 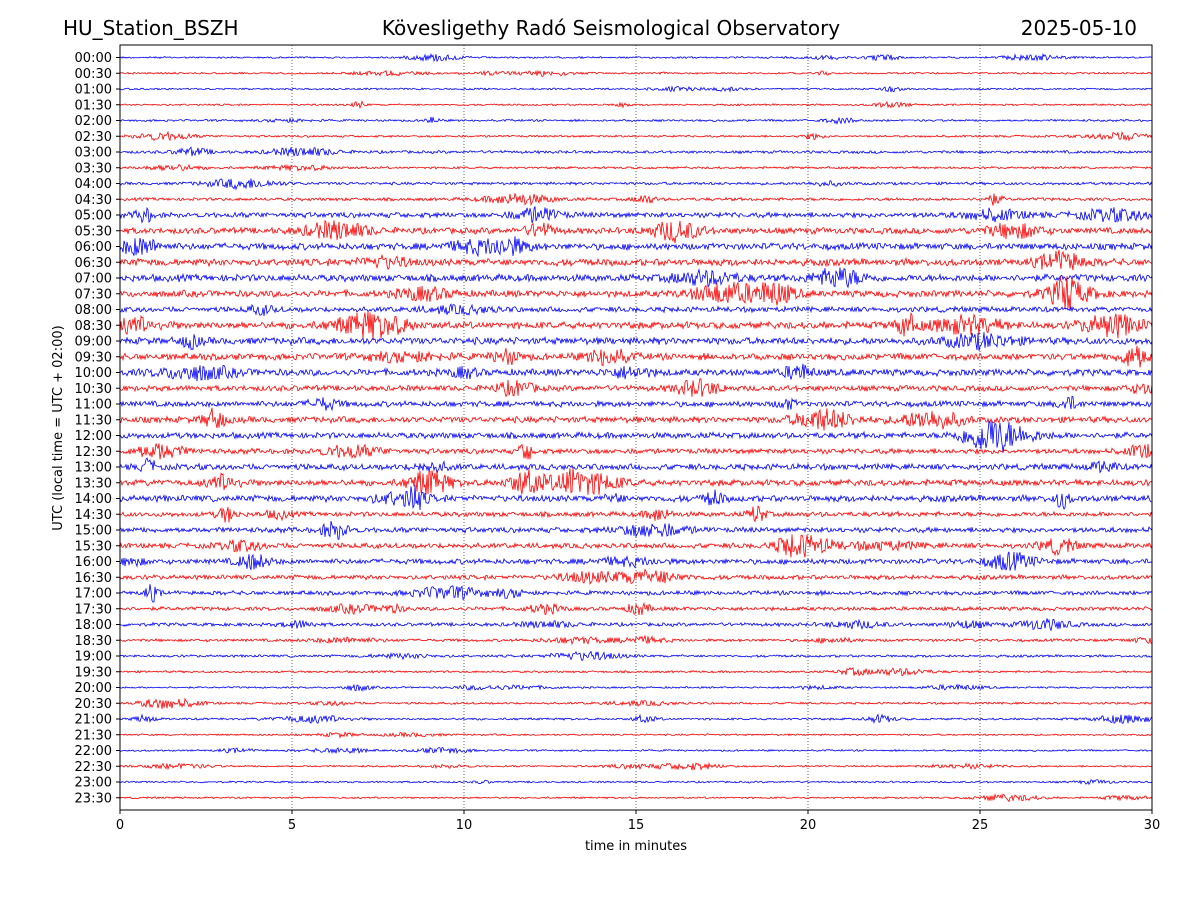 I want to click on row-label: 09:00, so click(x=93, y=342).